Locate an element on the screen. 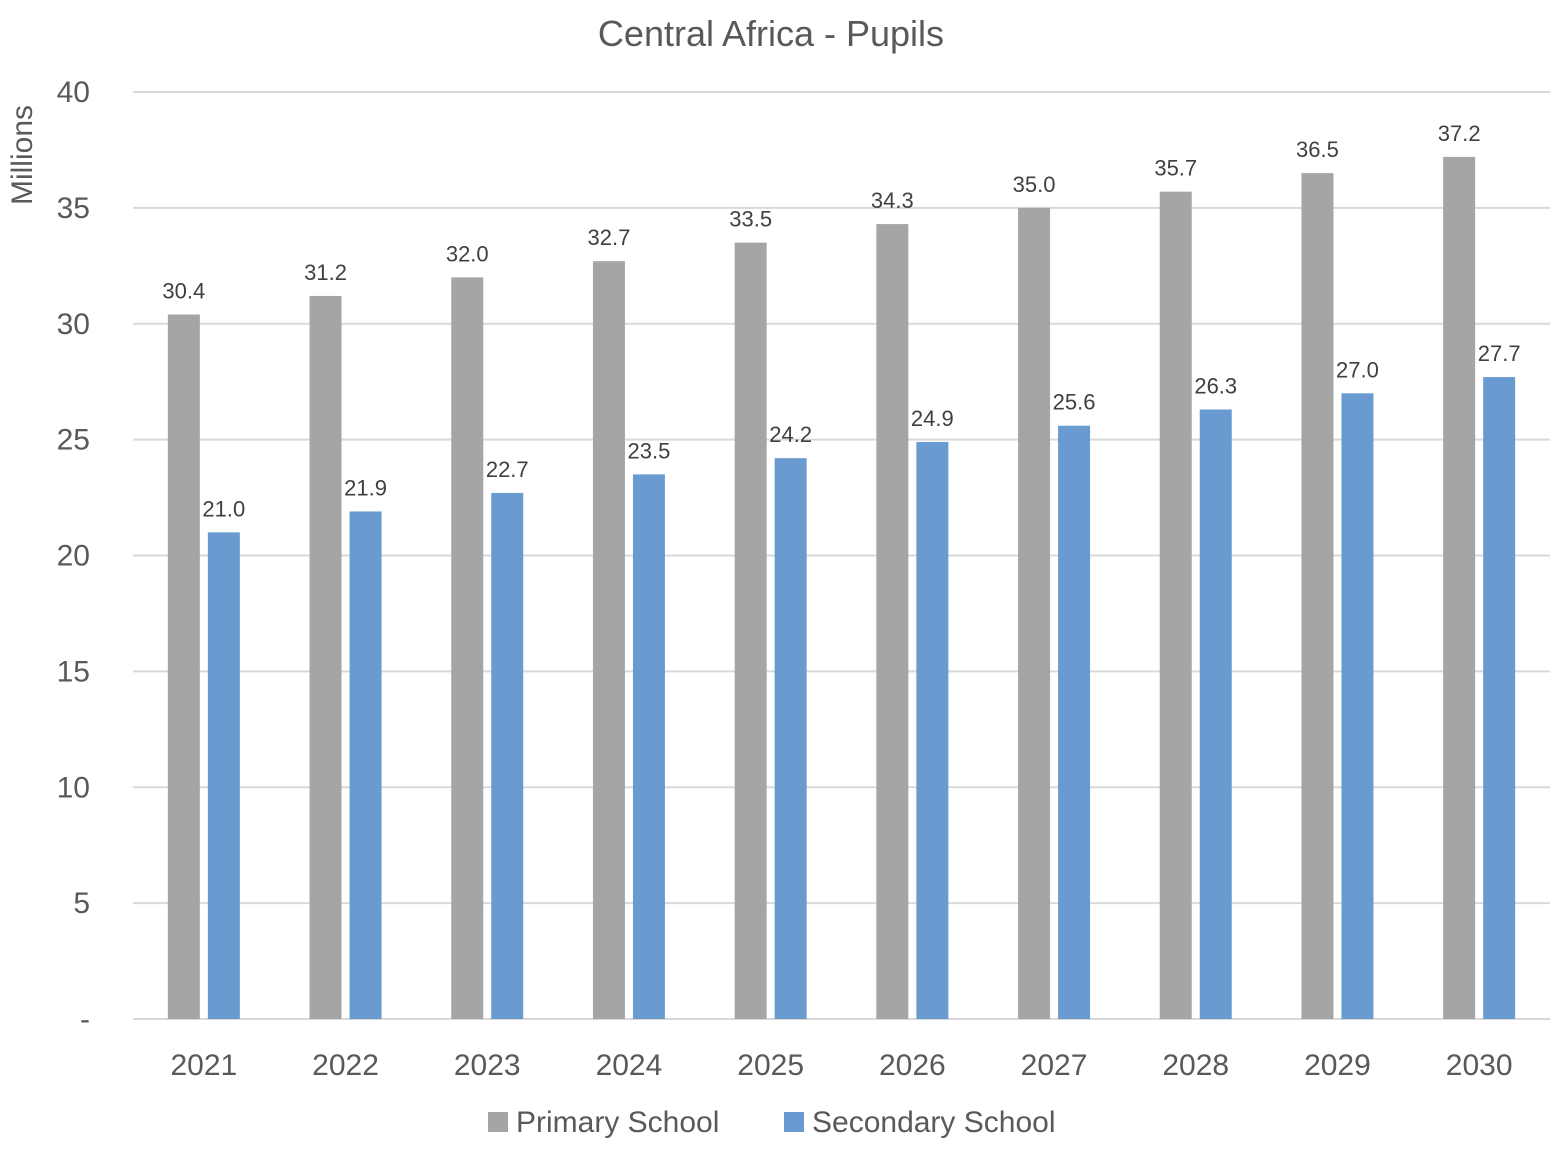  x-tick-label: 2026 is located at coordinates (912, 1065).